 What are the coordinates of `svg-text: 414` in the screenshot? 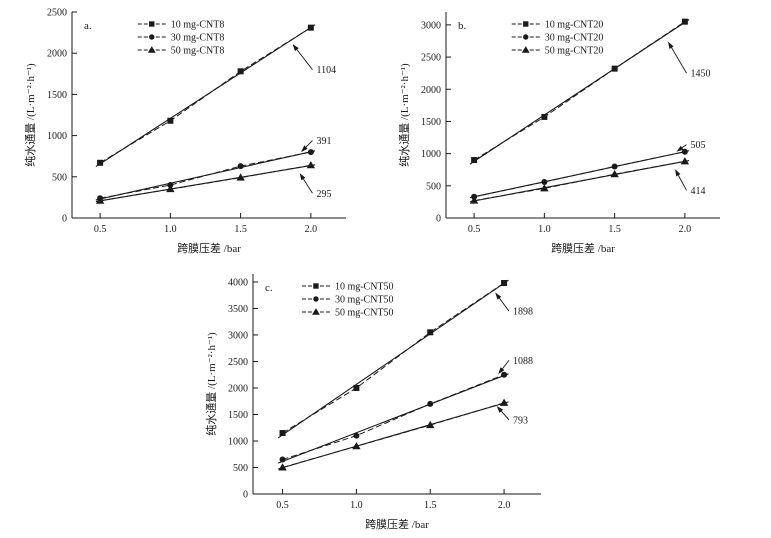 It's located at (697, 191).